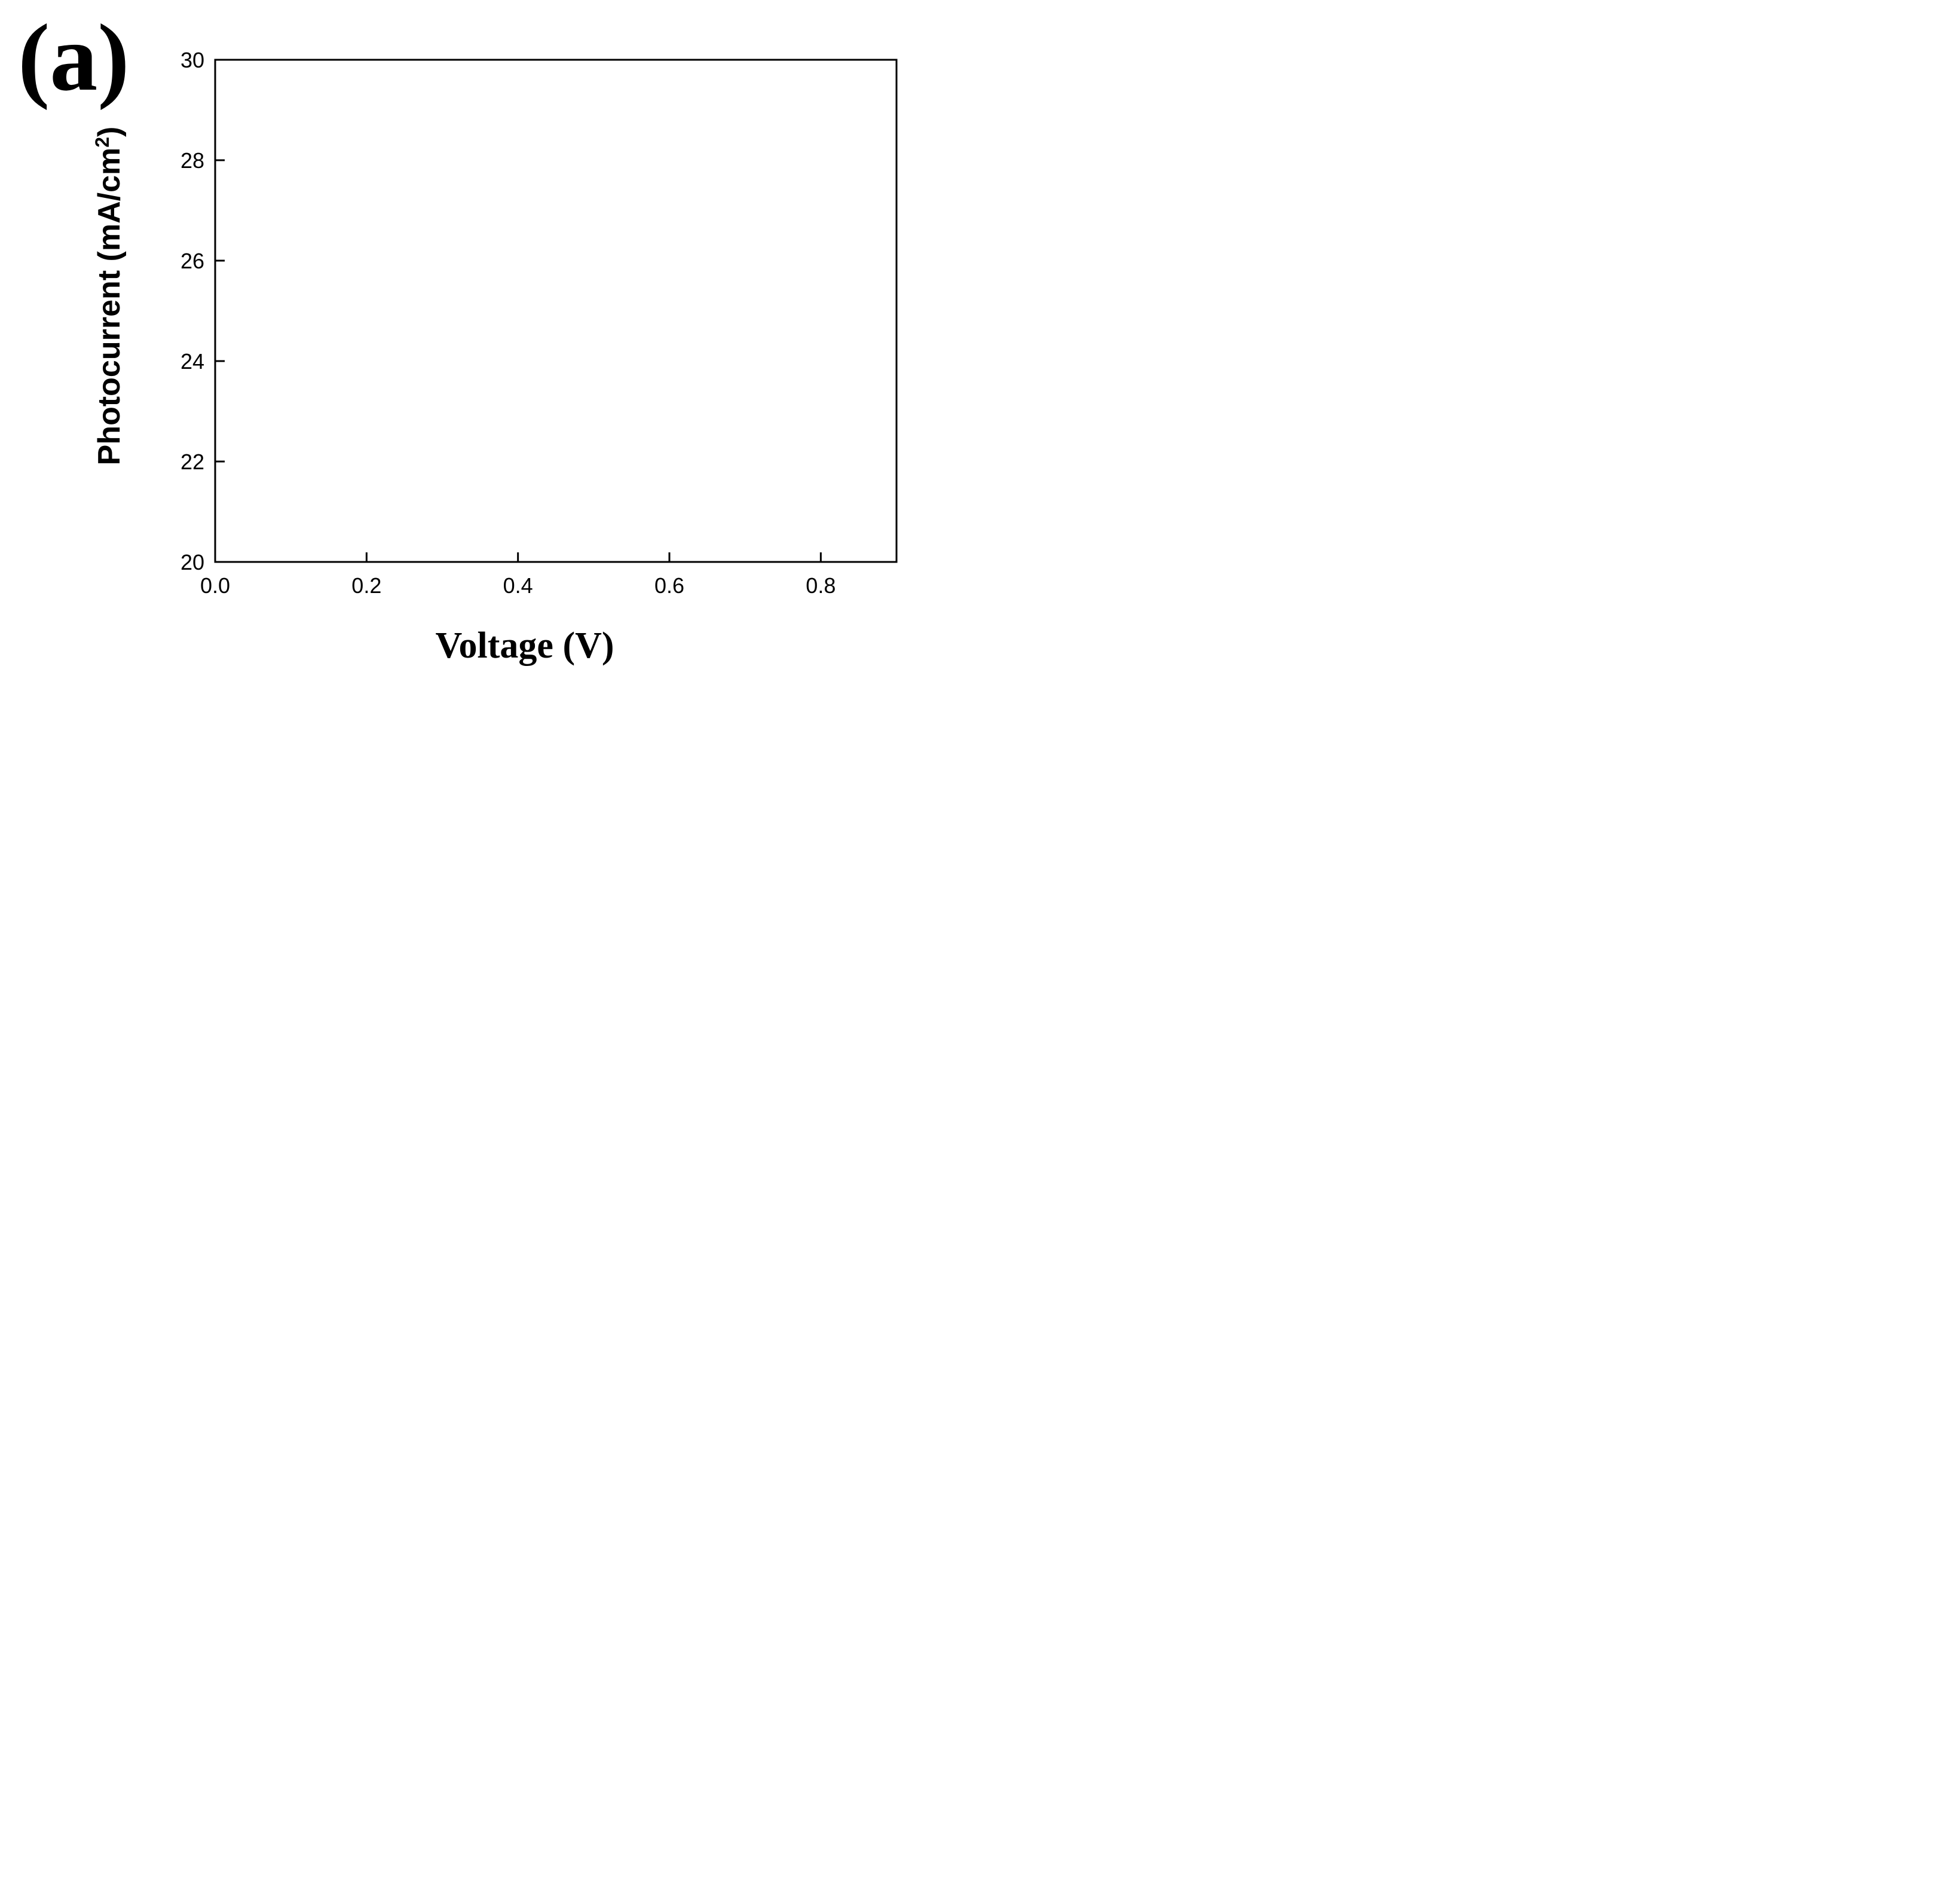 The height and width of the screenshot is (1904, 1946). What do you see at coordinates (669, 585) in the screenshot?
I see `chart-a-xtick-label: 0.6` at bounding box center [669, 585].